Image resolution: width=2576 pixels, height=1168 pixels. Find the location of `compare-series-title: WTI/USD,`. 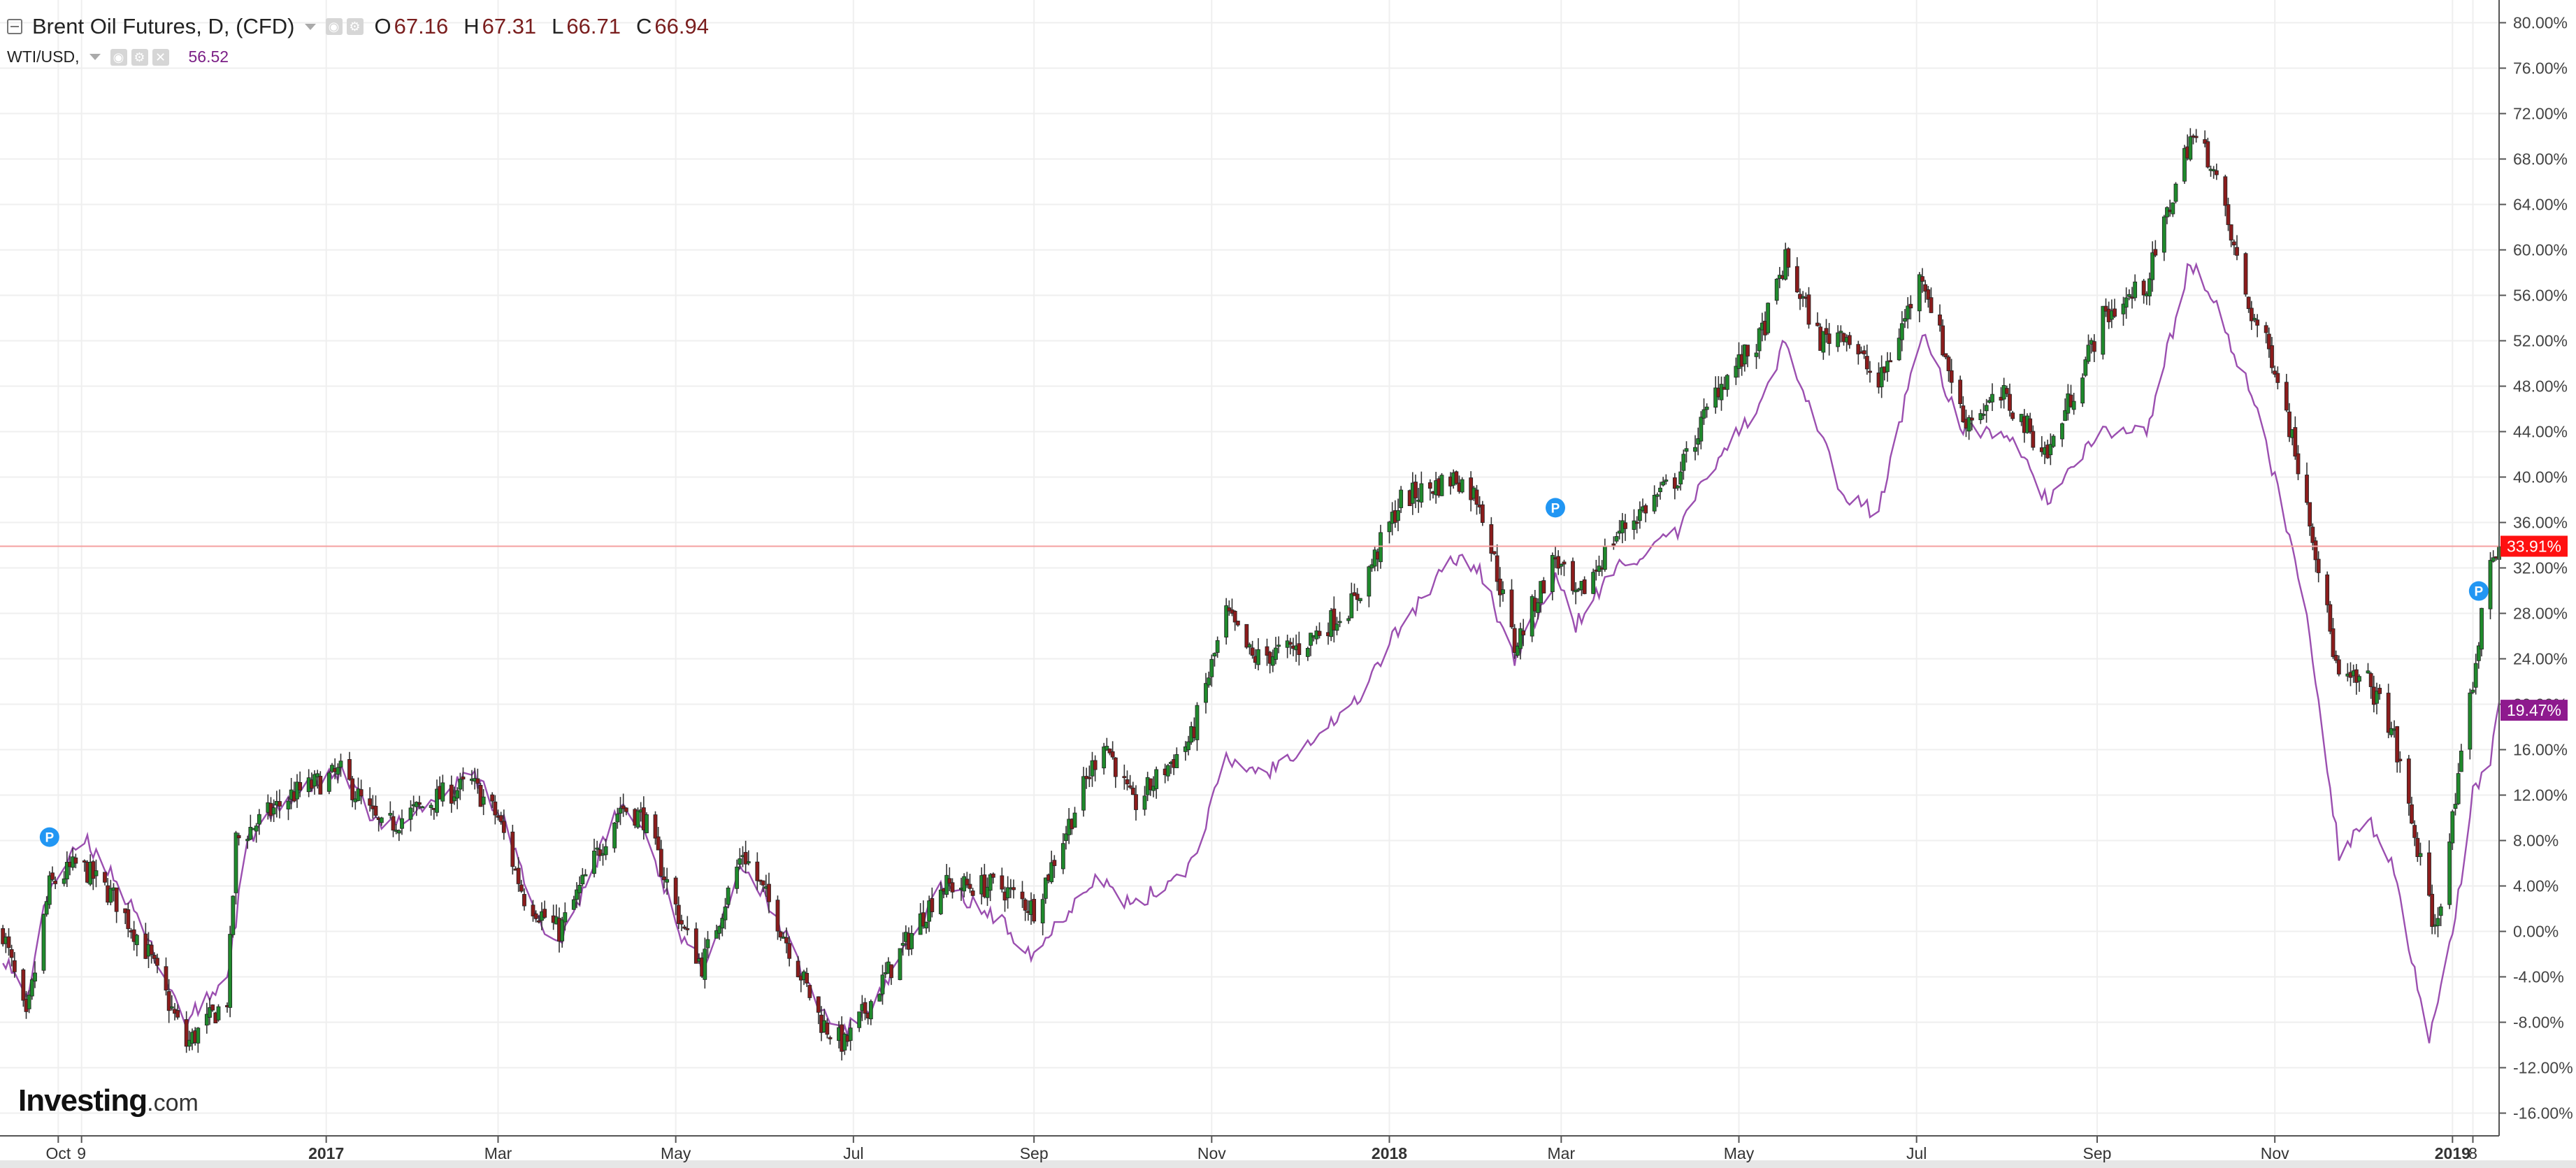

compare-series-title: WTI/USD, is located at coordinates (43, 57).